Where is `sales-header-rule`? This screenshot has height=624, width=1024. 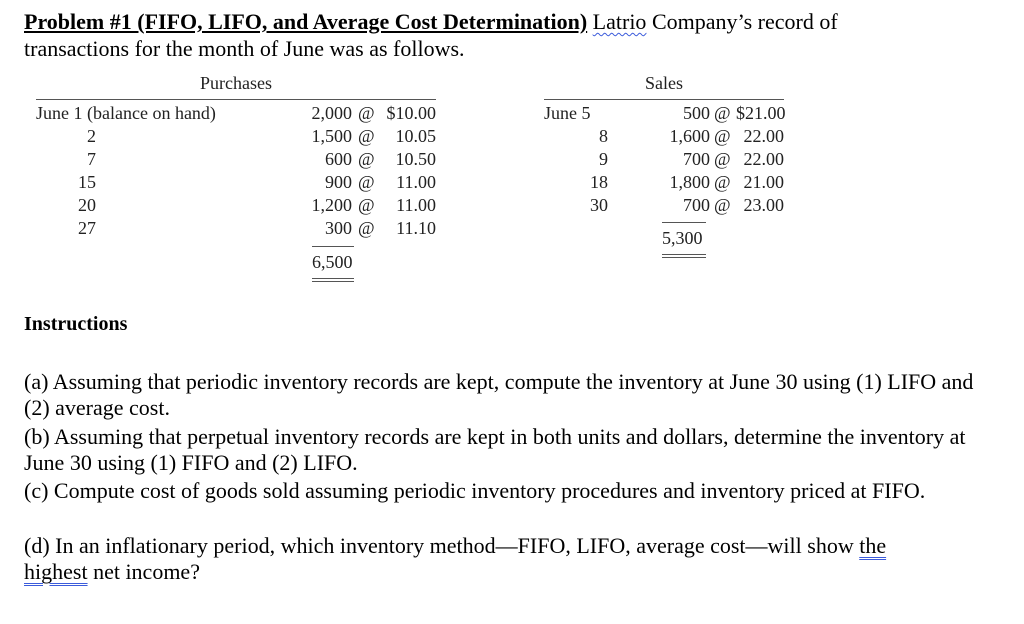
sales-header-rule is located at coordinates (664, 99).